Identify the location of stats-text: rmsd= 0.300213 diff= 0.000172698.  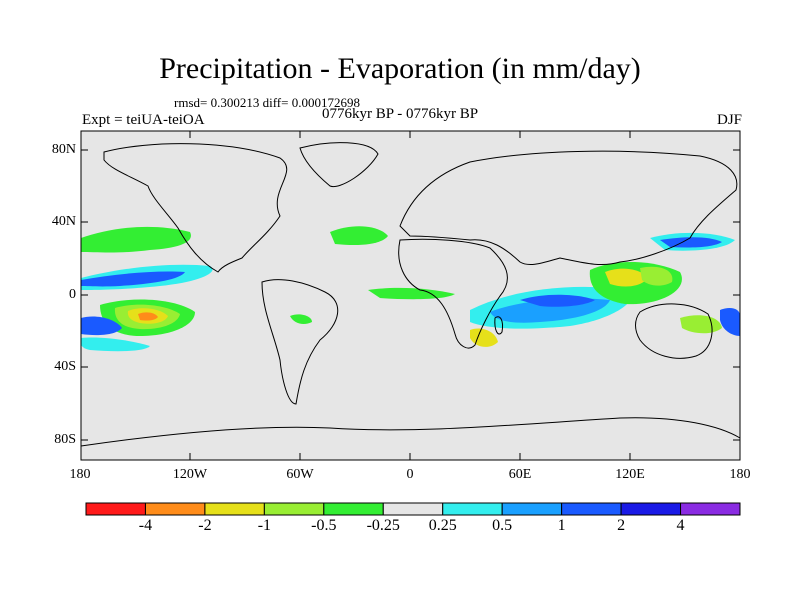
(267, 102).